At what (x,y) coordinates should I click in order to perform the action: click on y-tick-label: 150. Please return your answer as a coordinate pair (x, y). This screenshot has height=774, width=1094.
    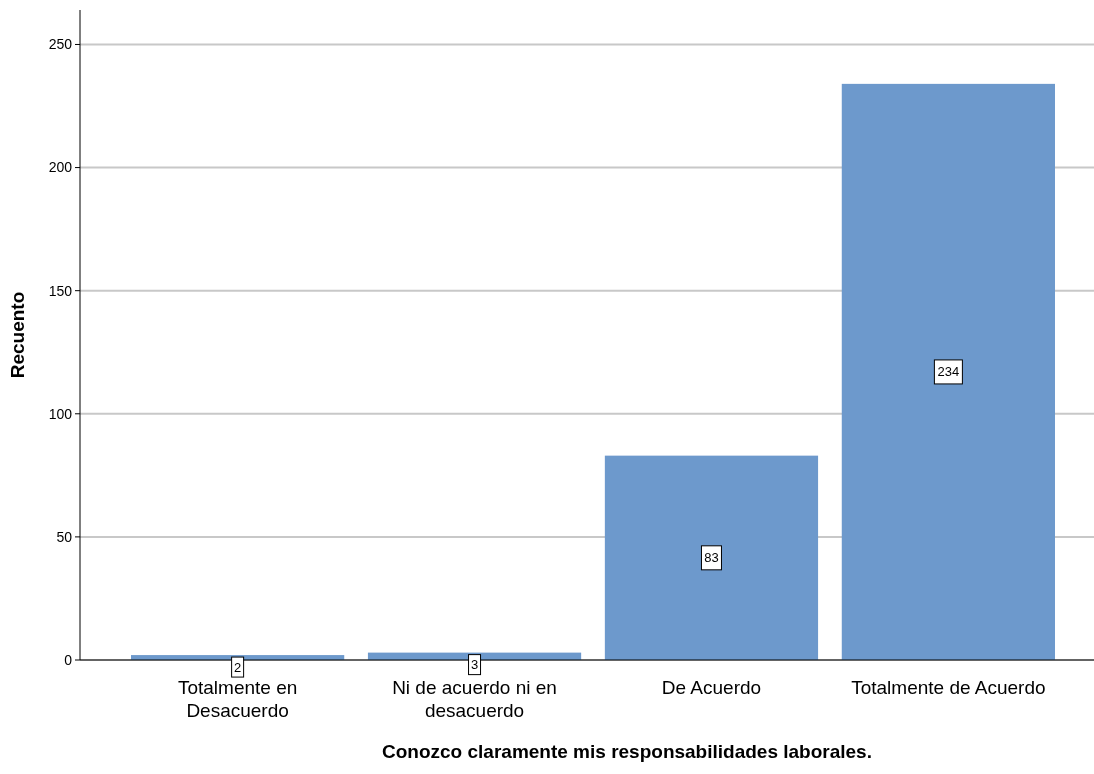
    Looking at the image, I should click on (60, 290).